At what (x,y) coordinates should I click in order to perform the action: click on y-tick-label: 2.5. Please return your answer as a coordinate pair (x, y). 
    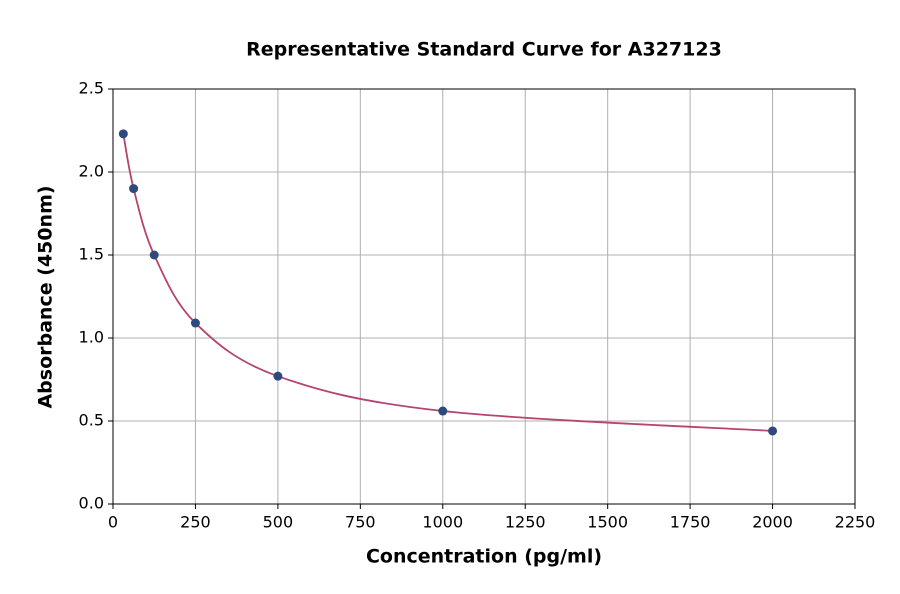
    Looking at the image, I should click on (91, 88).